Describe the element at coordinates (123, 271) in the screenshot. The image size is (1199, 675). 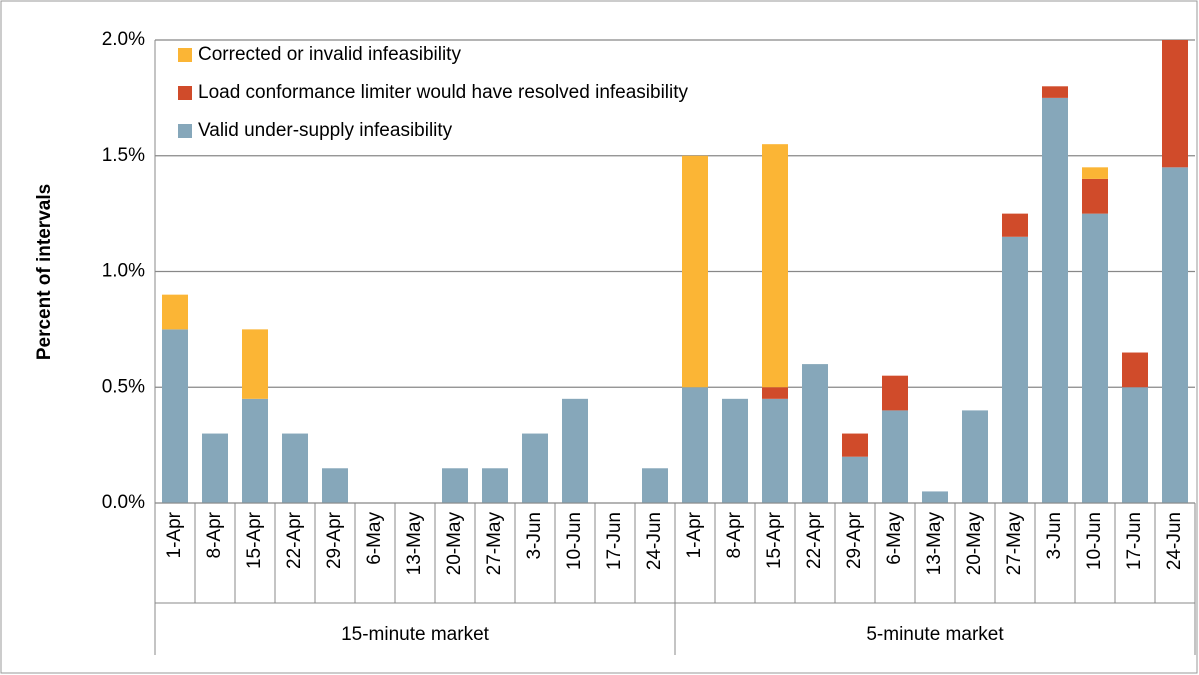
I see `y-tick-label: 1.0%` at that location.